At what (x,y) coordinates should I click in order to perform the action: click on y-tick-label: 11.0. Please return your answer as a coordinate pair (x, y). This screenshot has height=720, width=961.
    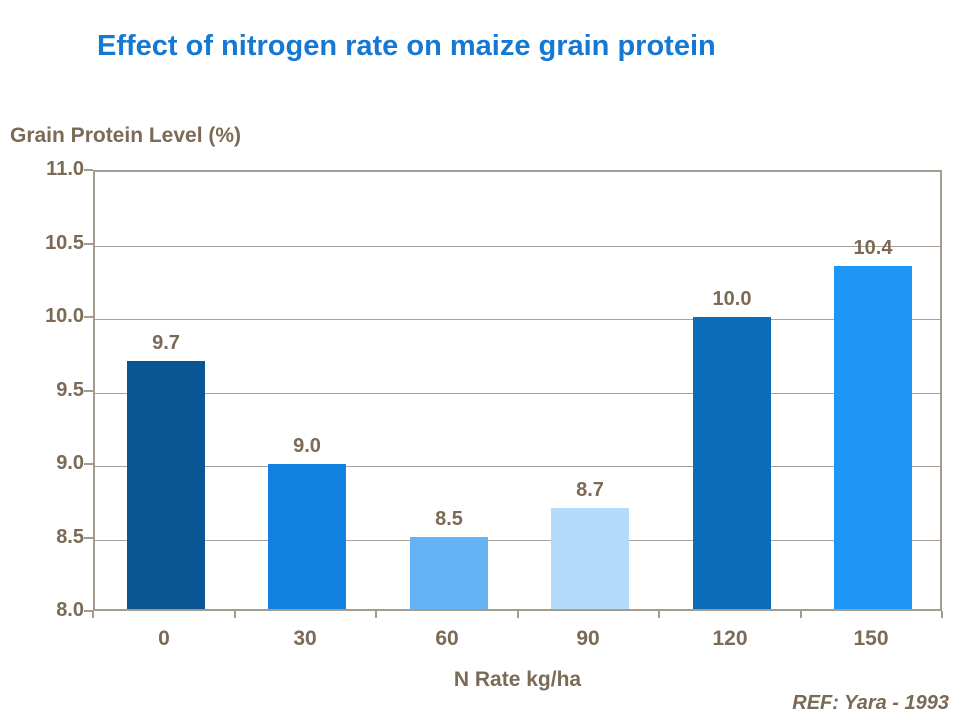
    Looking at the image, I should click on (65, 169).